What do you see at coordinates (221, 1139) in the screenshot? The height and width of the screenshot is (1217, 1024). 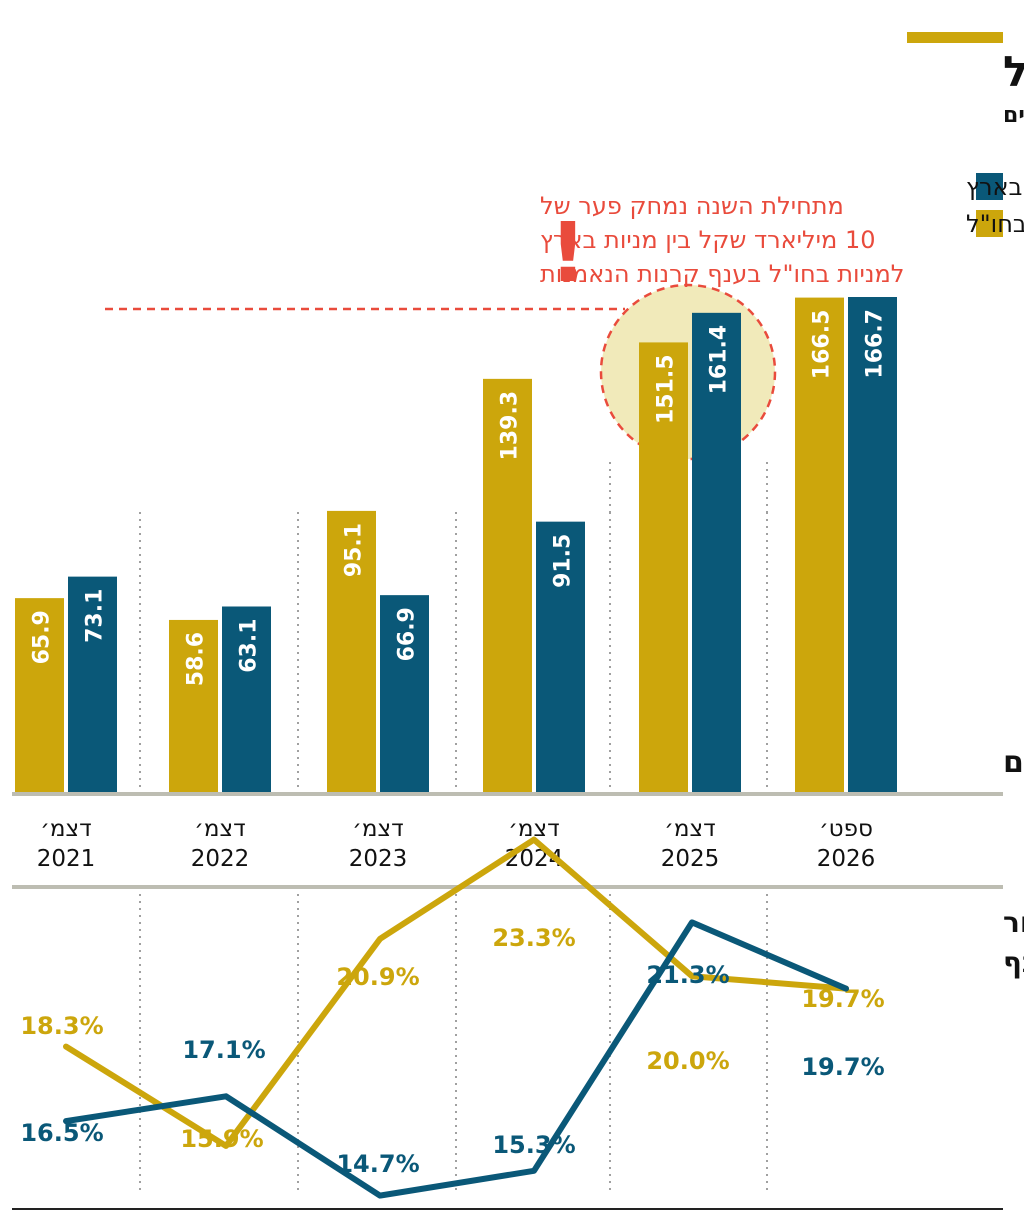 I see `line-value-label: 15.9%` at bounding box center [221, 1139].